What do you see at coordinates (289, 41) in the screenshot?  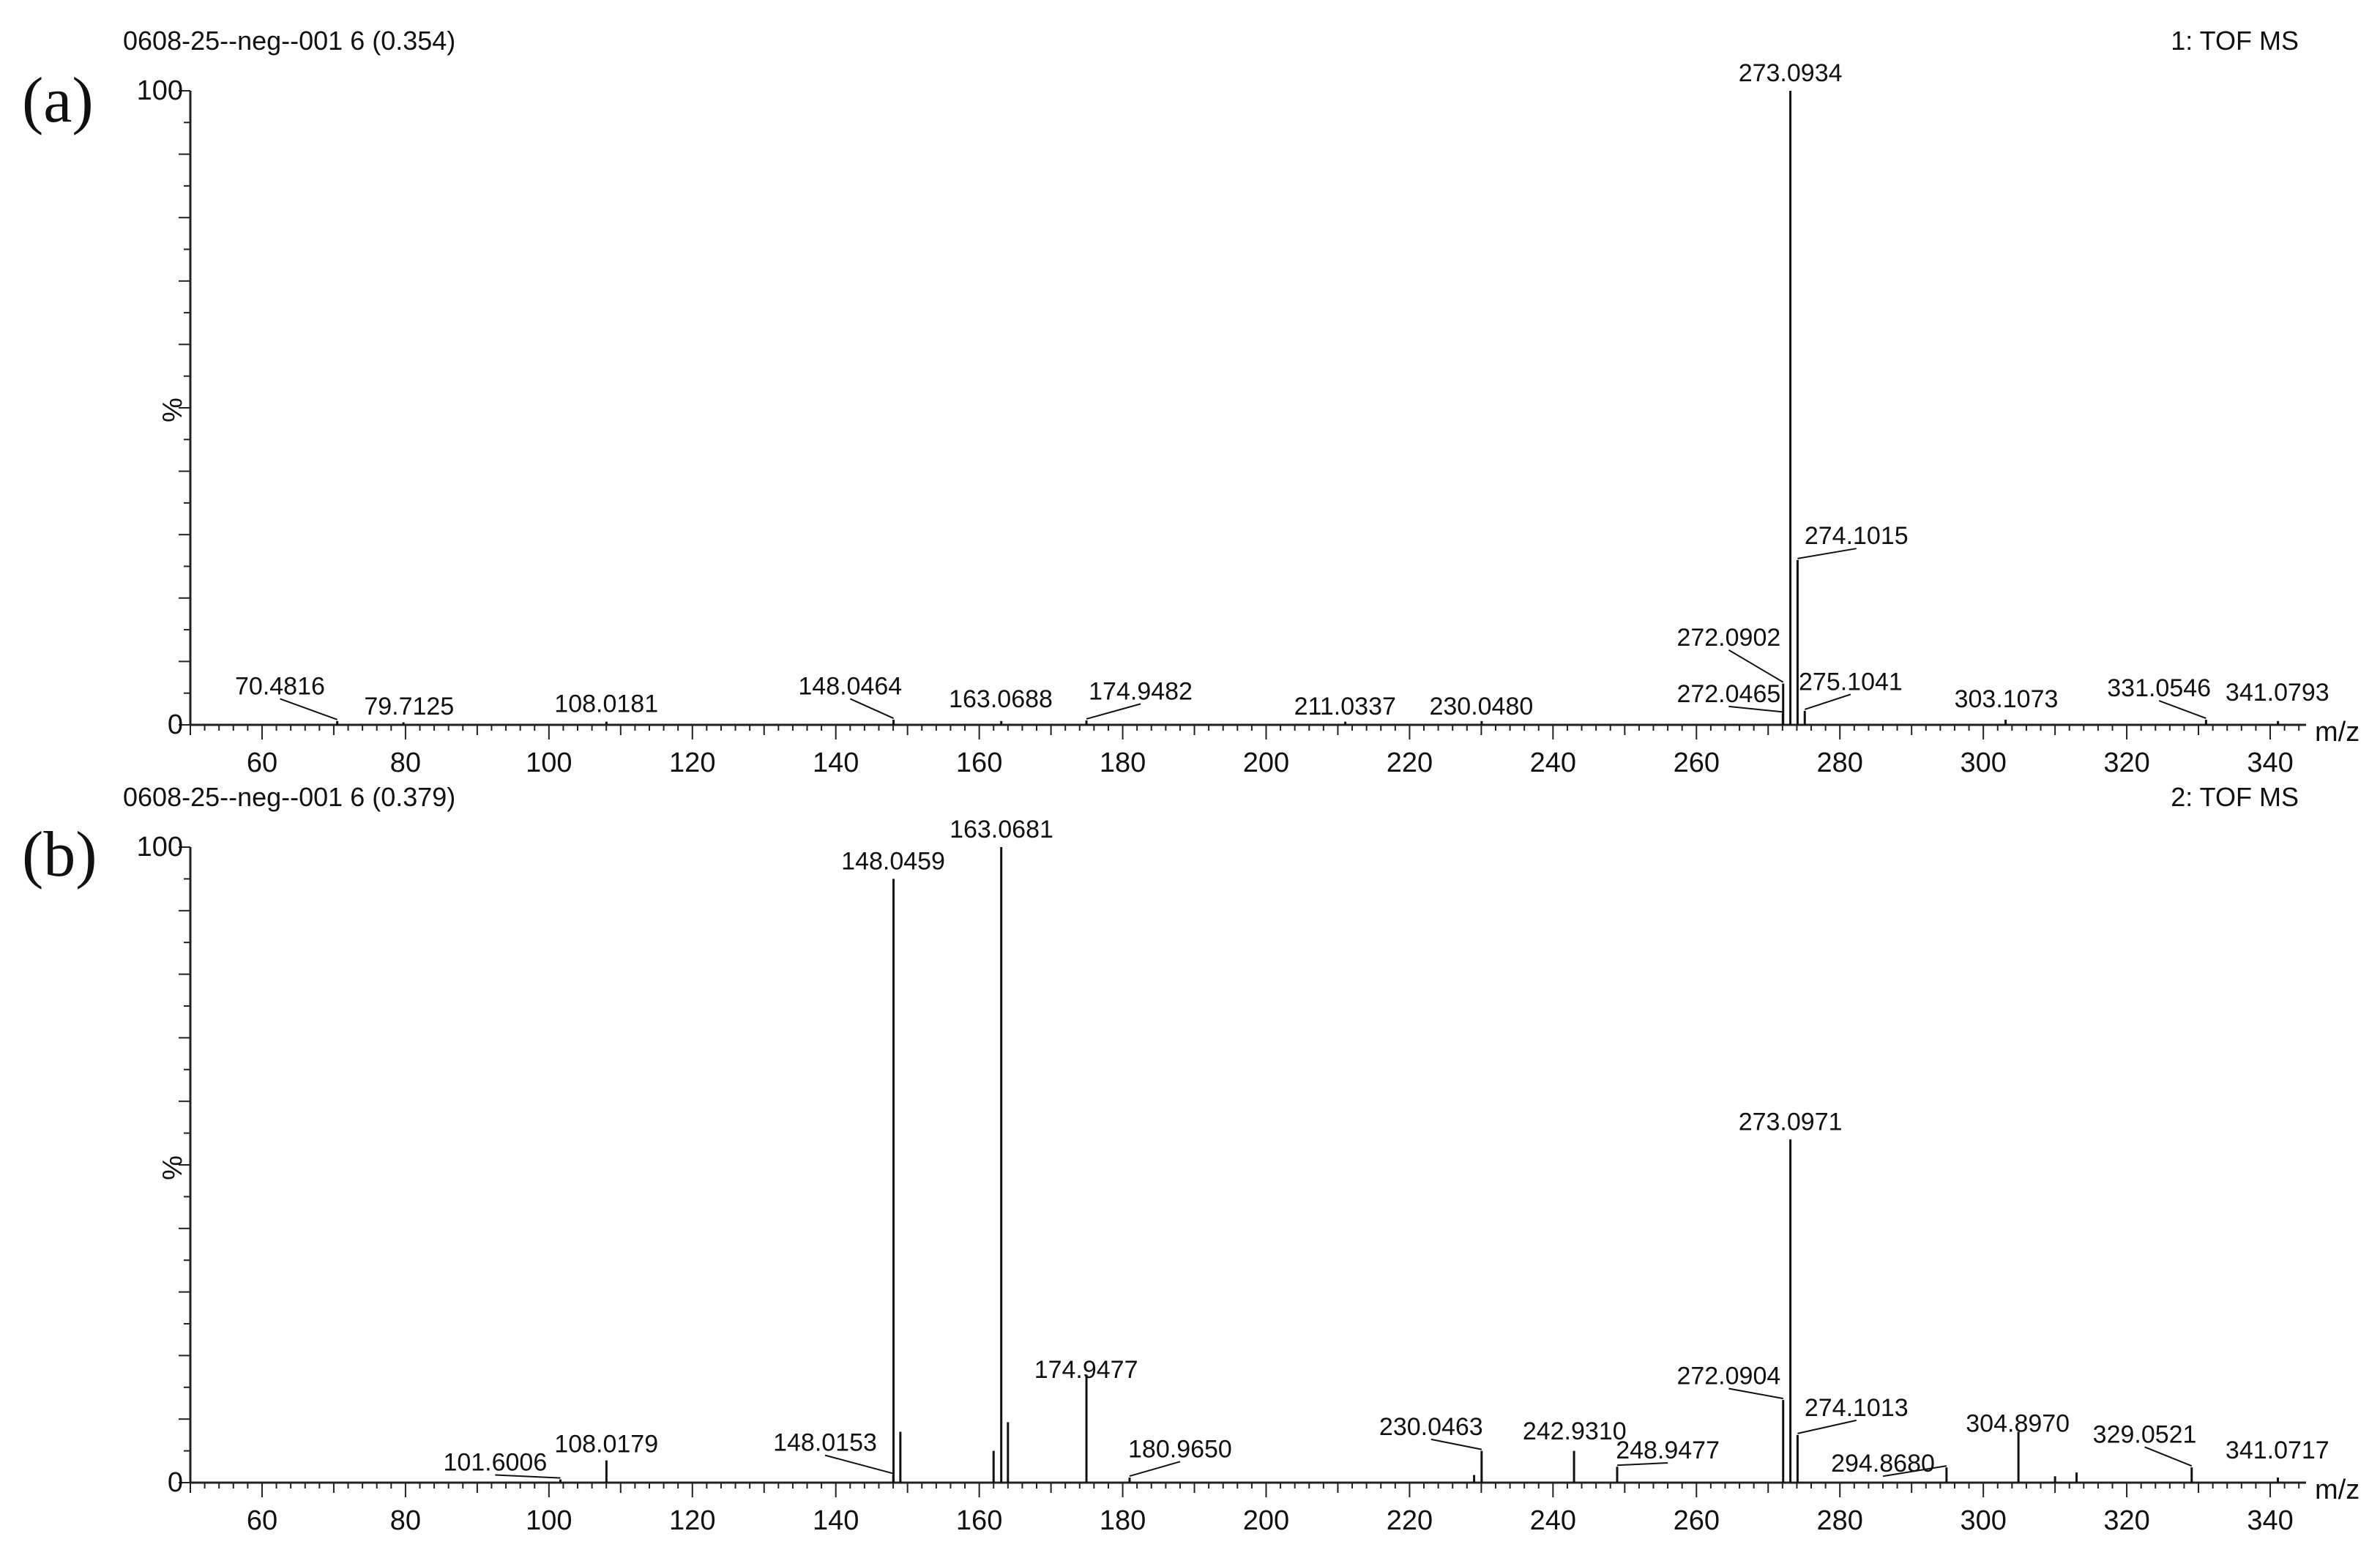 I see `spectrum-header-left: 0608-25--neg--001 6 (0.354)` at bounding box center [289, 41].